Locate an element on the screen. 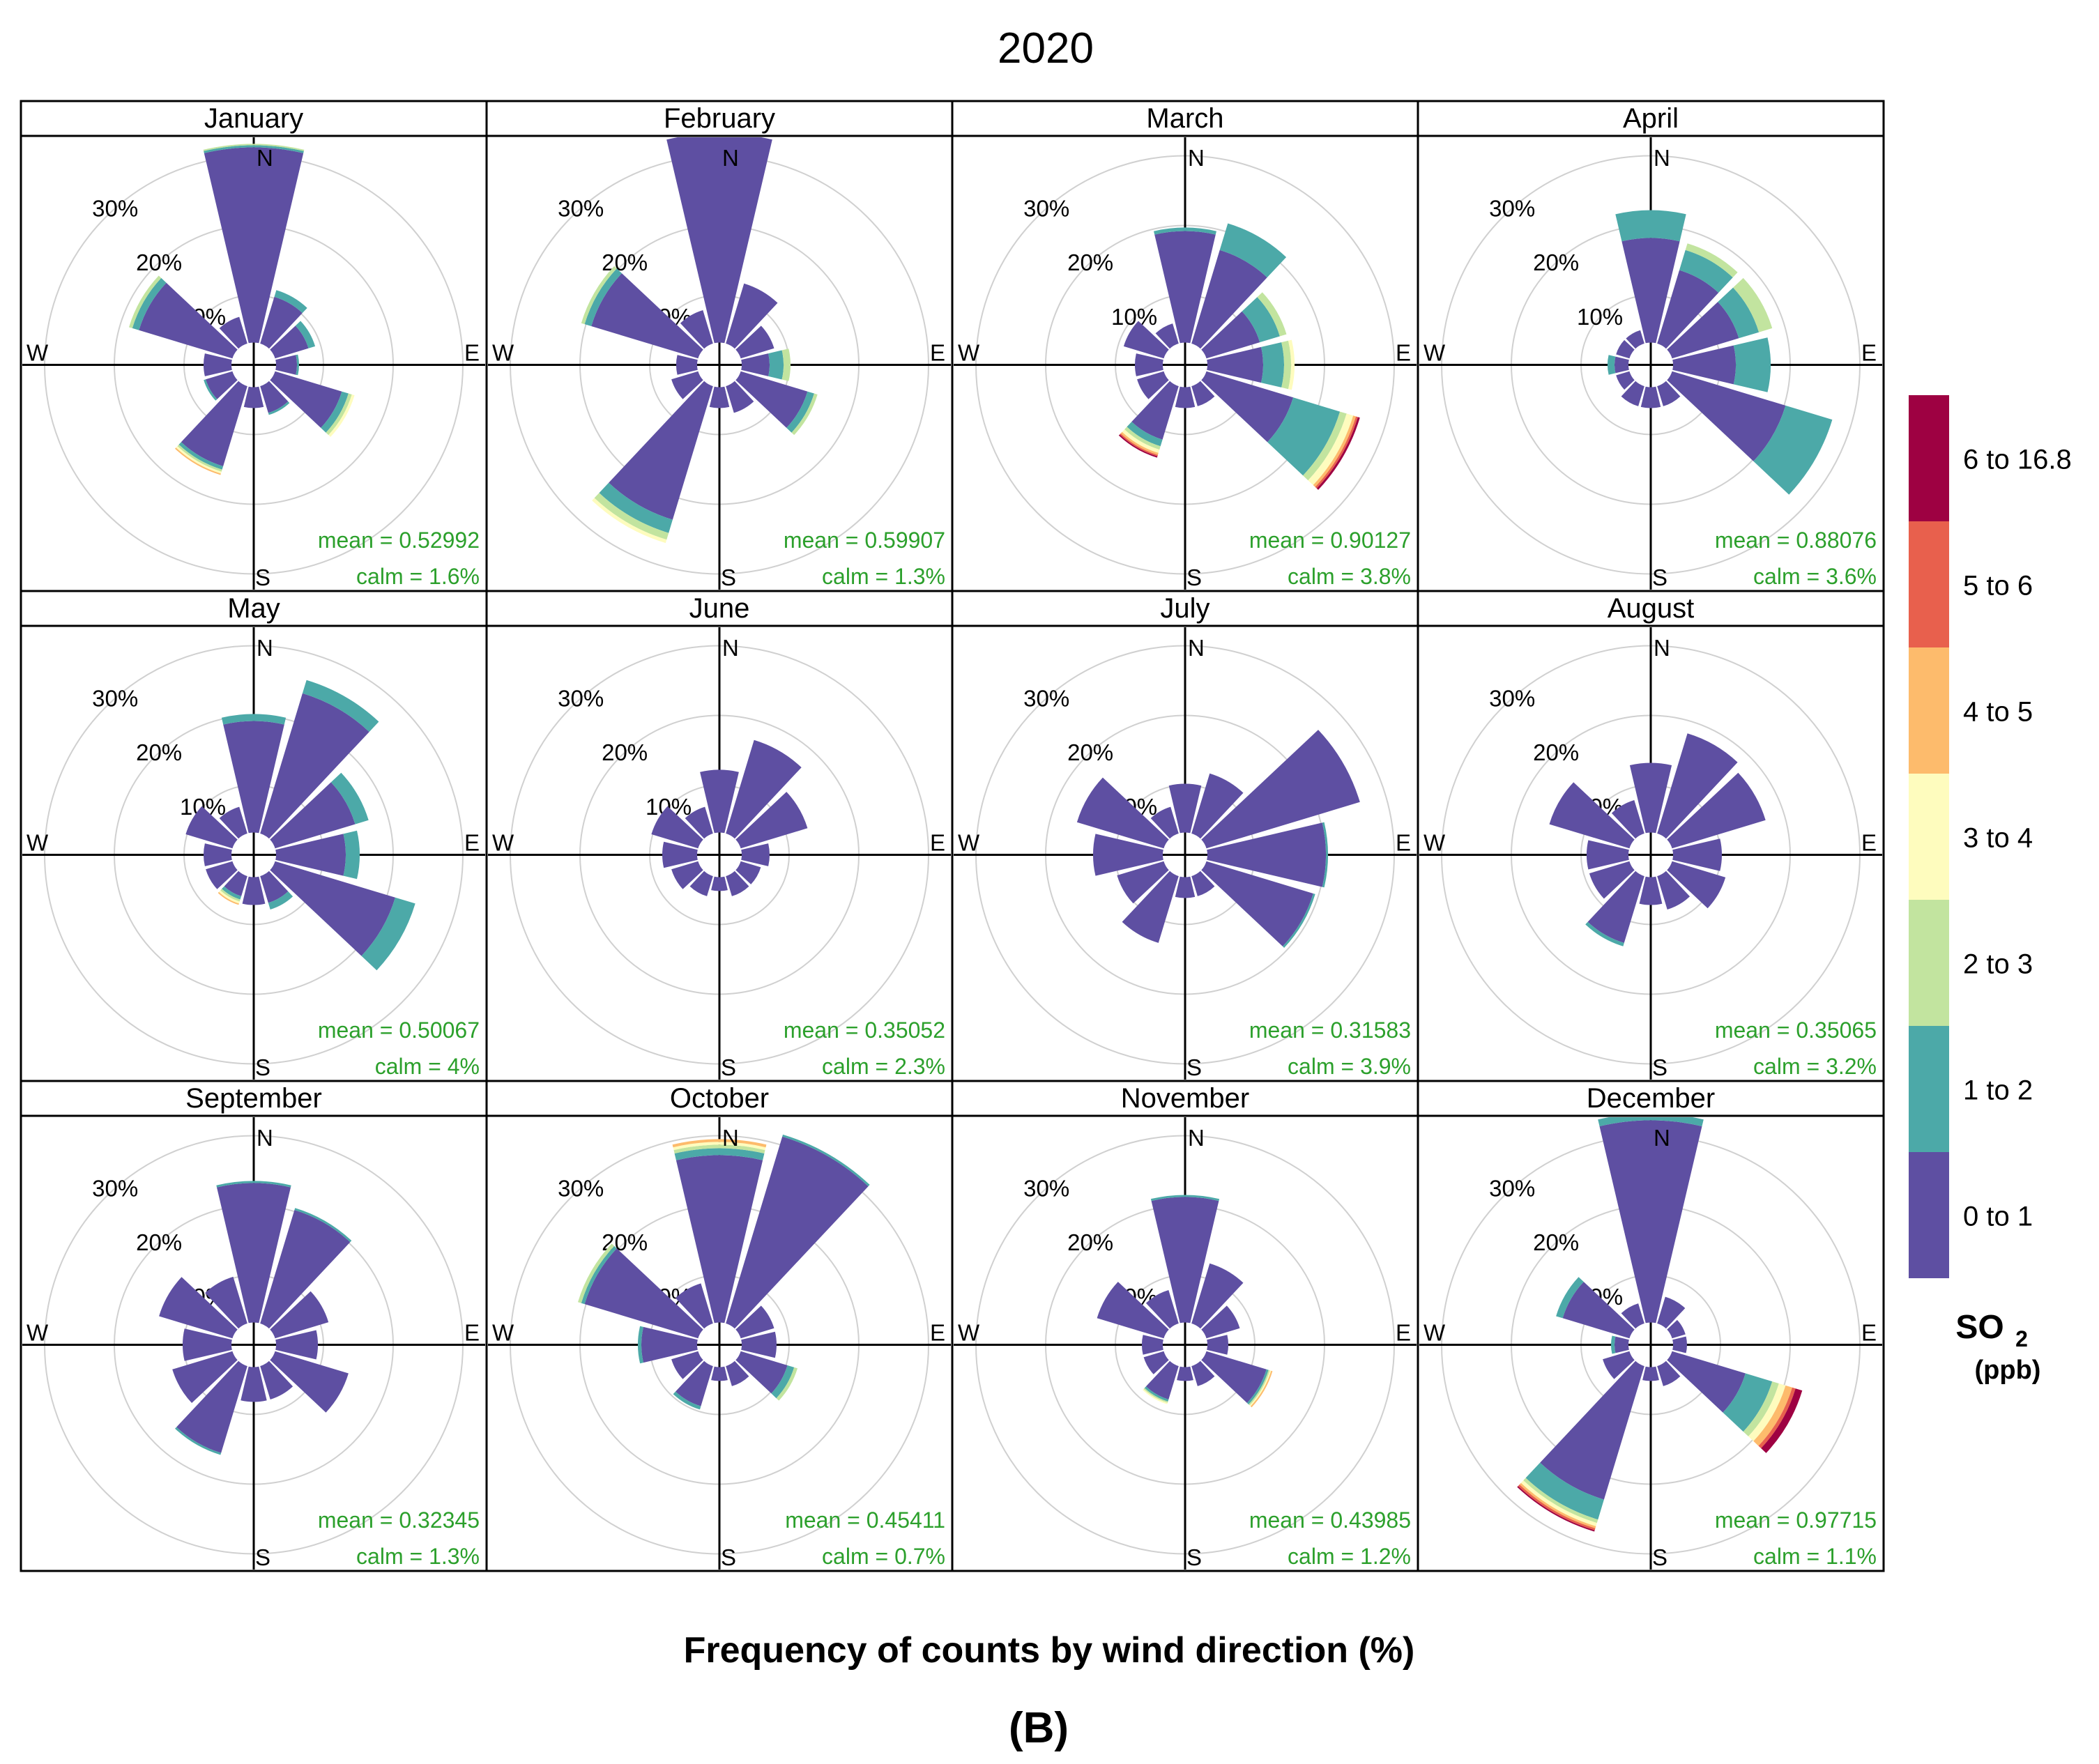 The height and width of the screenshot is (1764, 2099). compass-label: W is located at coordinates (37, 843).